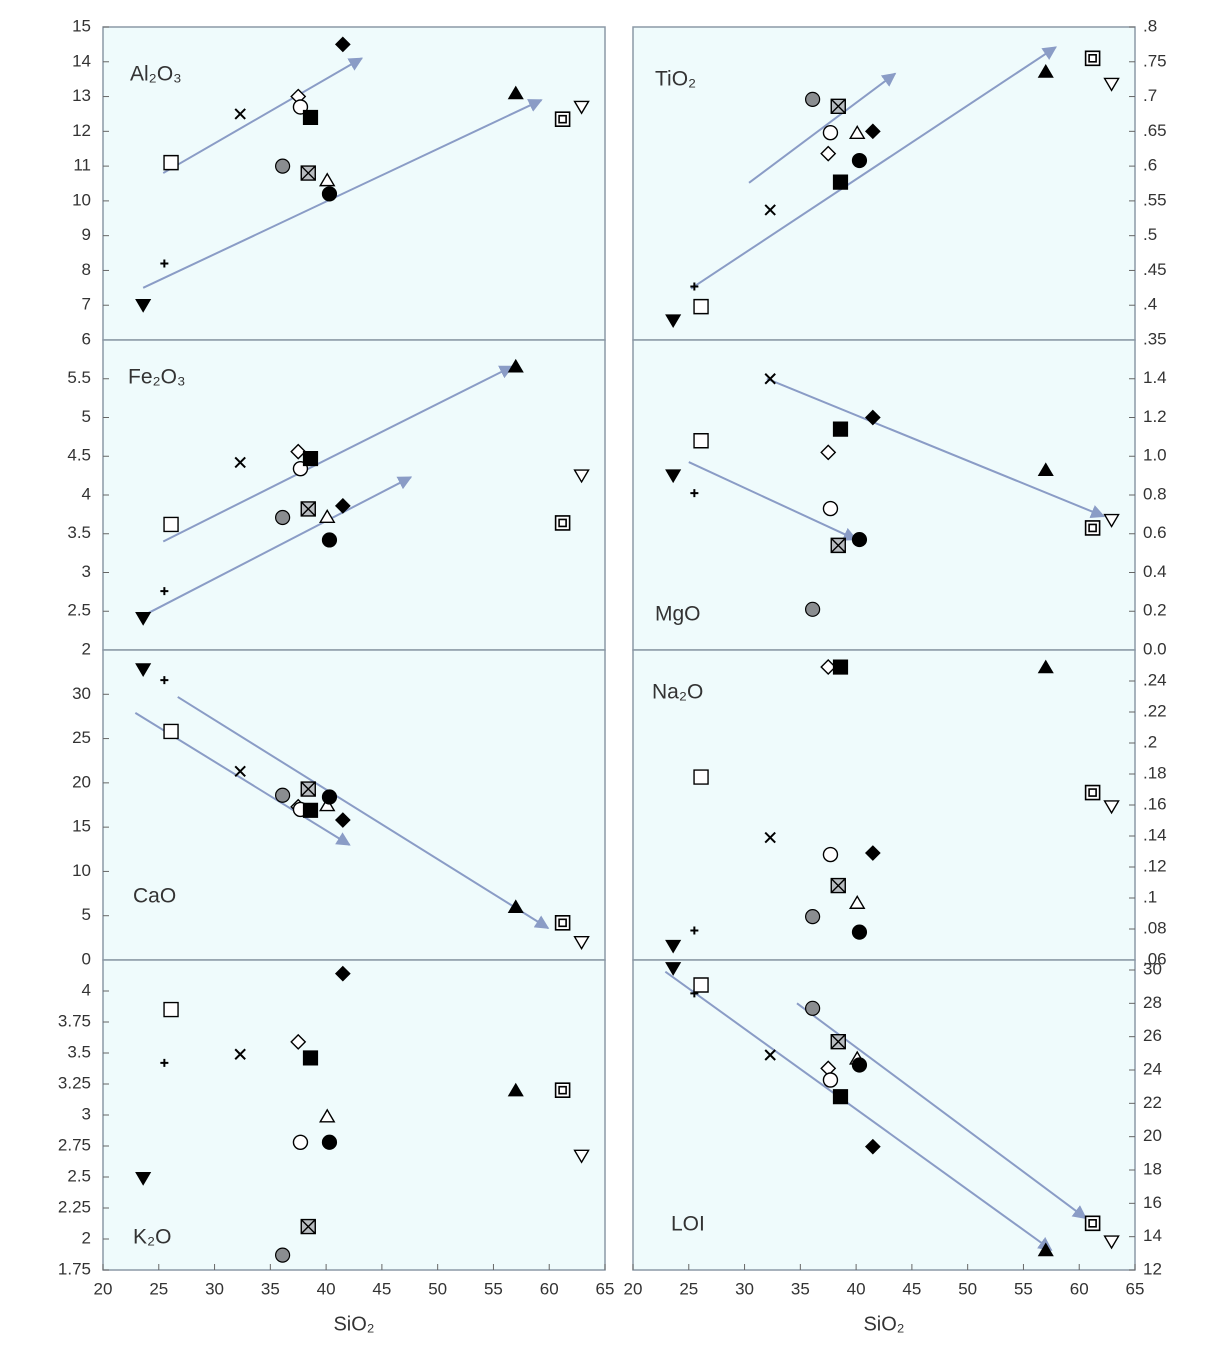  Describe the element at coordinates (81, 60) in the screenshot. I see `y-tick-label: 14` at that location.